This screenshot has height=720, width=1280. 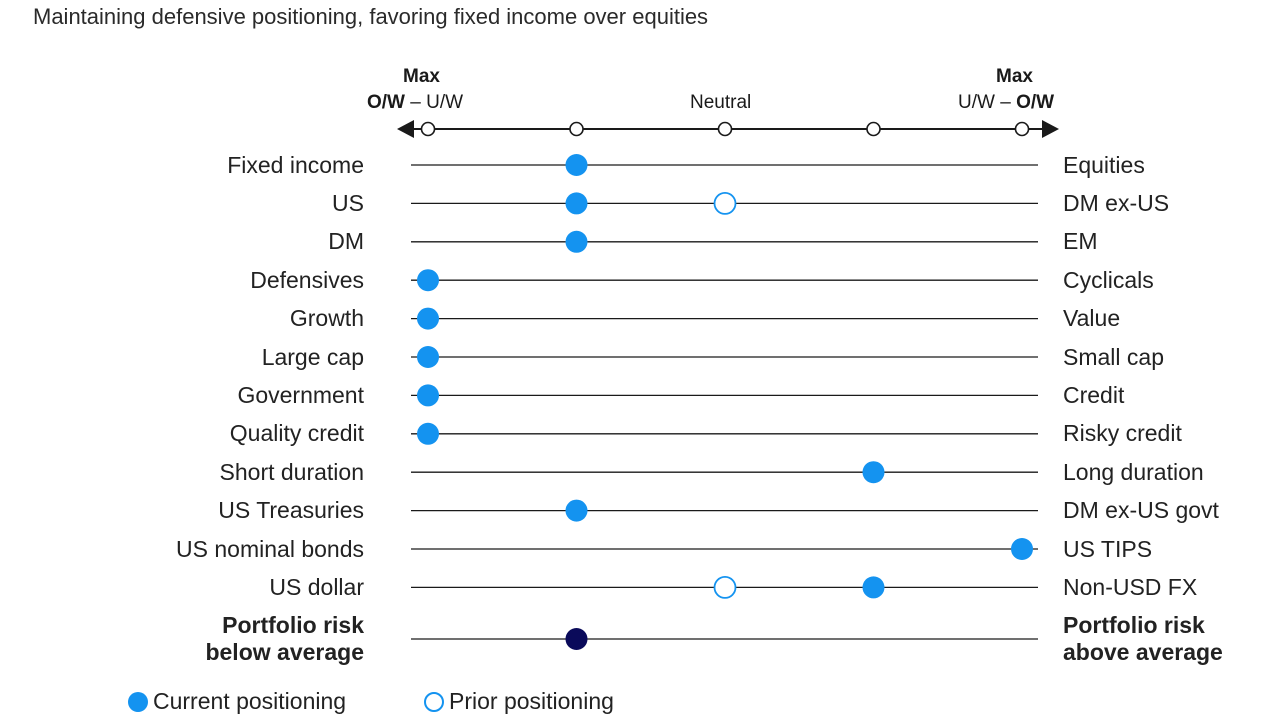 I want to click on legend-prior-label: Prior positioning, so click(x=531, y=701).